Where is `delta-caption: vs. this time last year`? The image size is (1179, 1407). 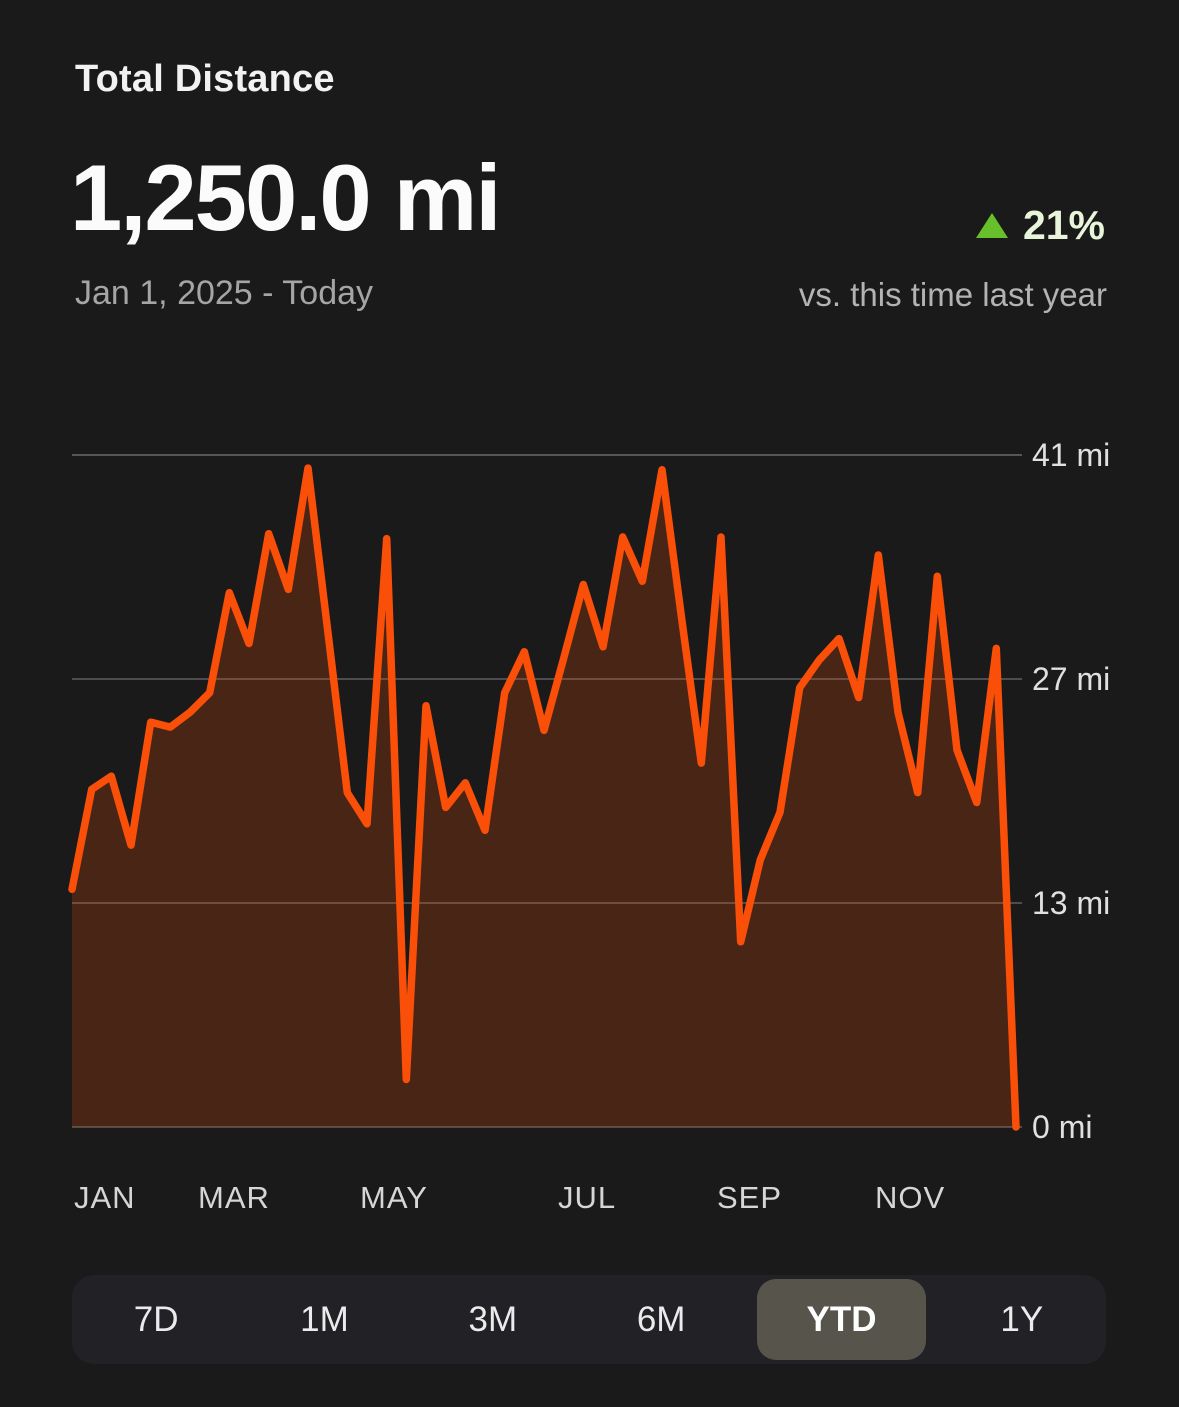 delta-caption: vs. this time last year is located at coordinates (952, 294).